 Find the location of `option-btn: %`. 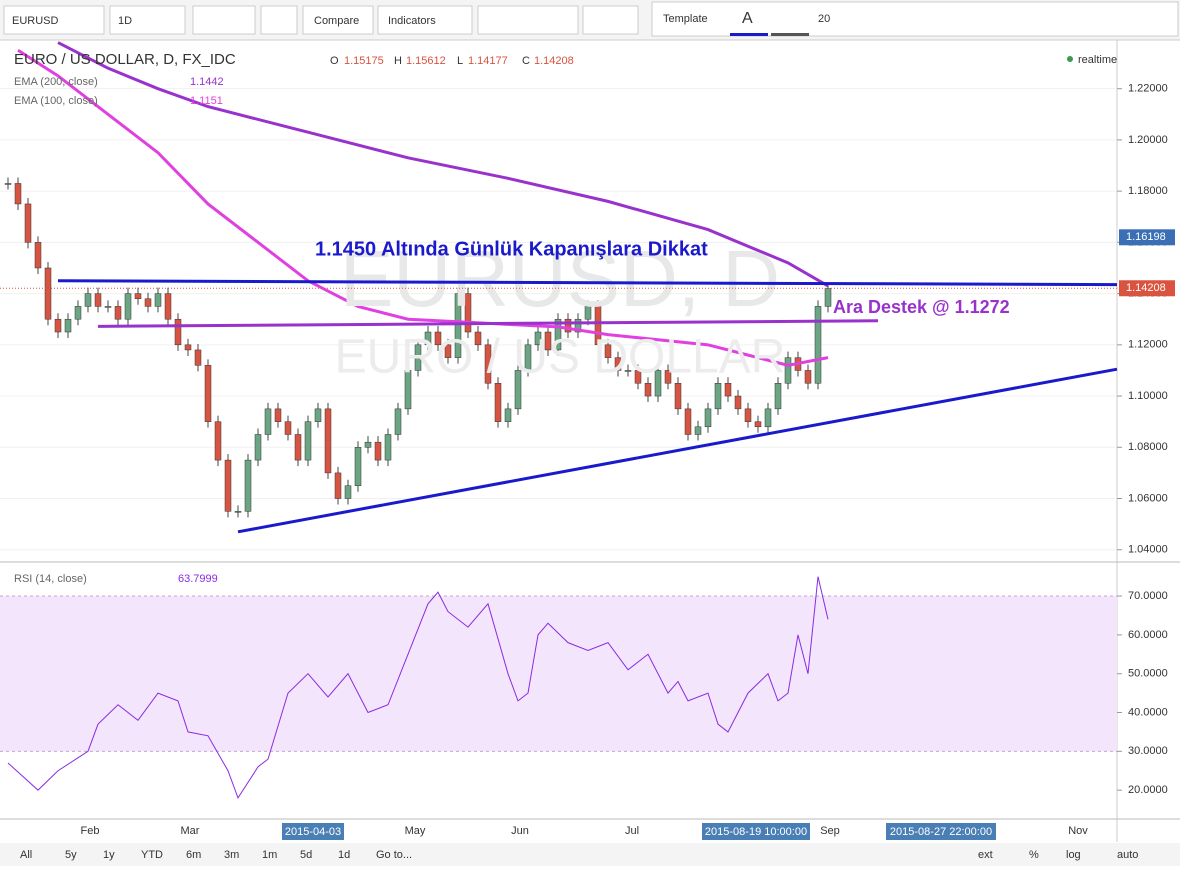

option-btn: % is located at coordinates (1034, 855).